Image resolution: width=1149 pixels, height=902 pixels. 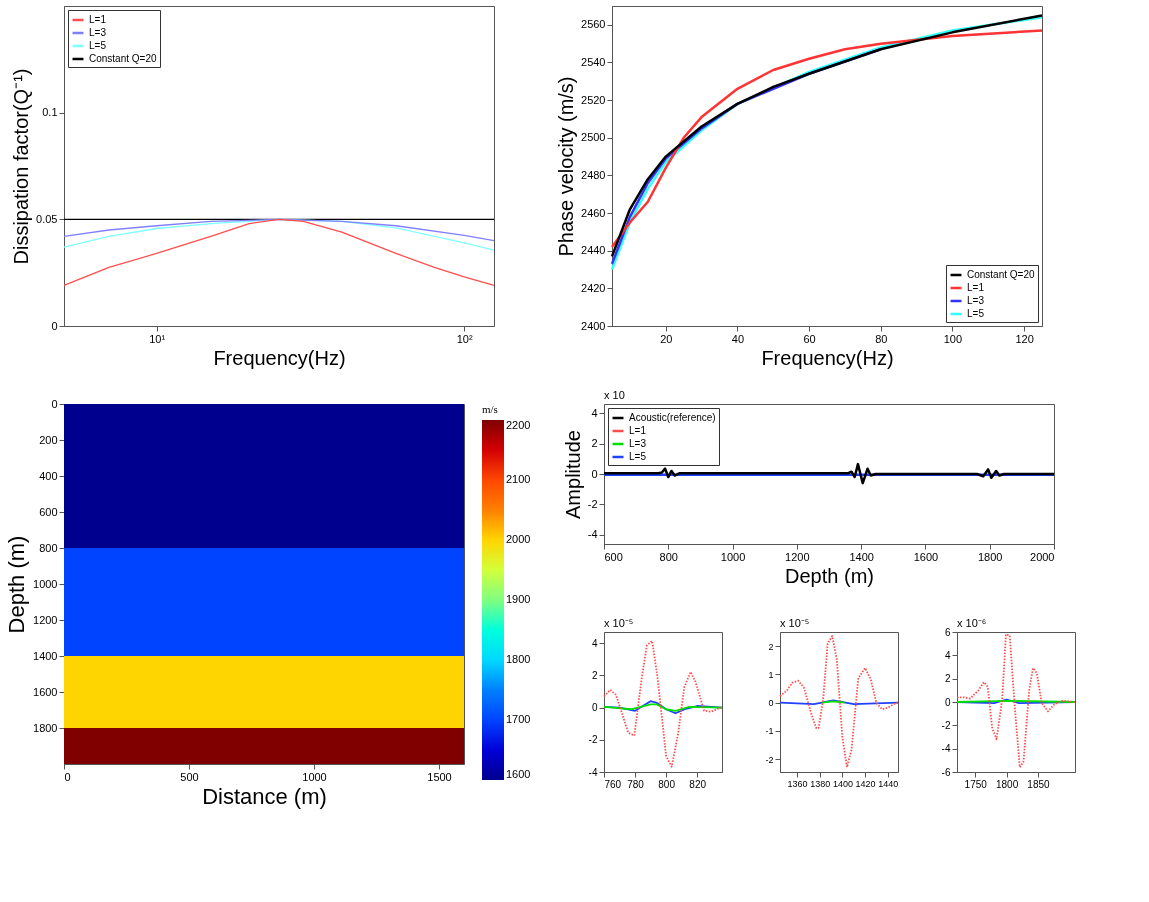 I want to click on x-tick-label: 40, so click(x=738, y=338).